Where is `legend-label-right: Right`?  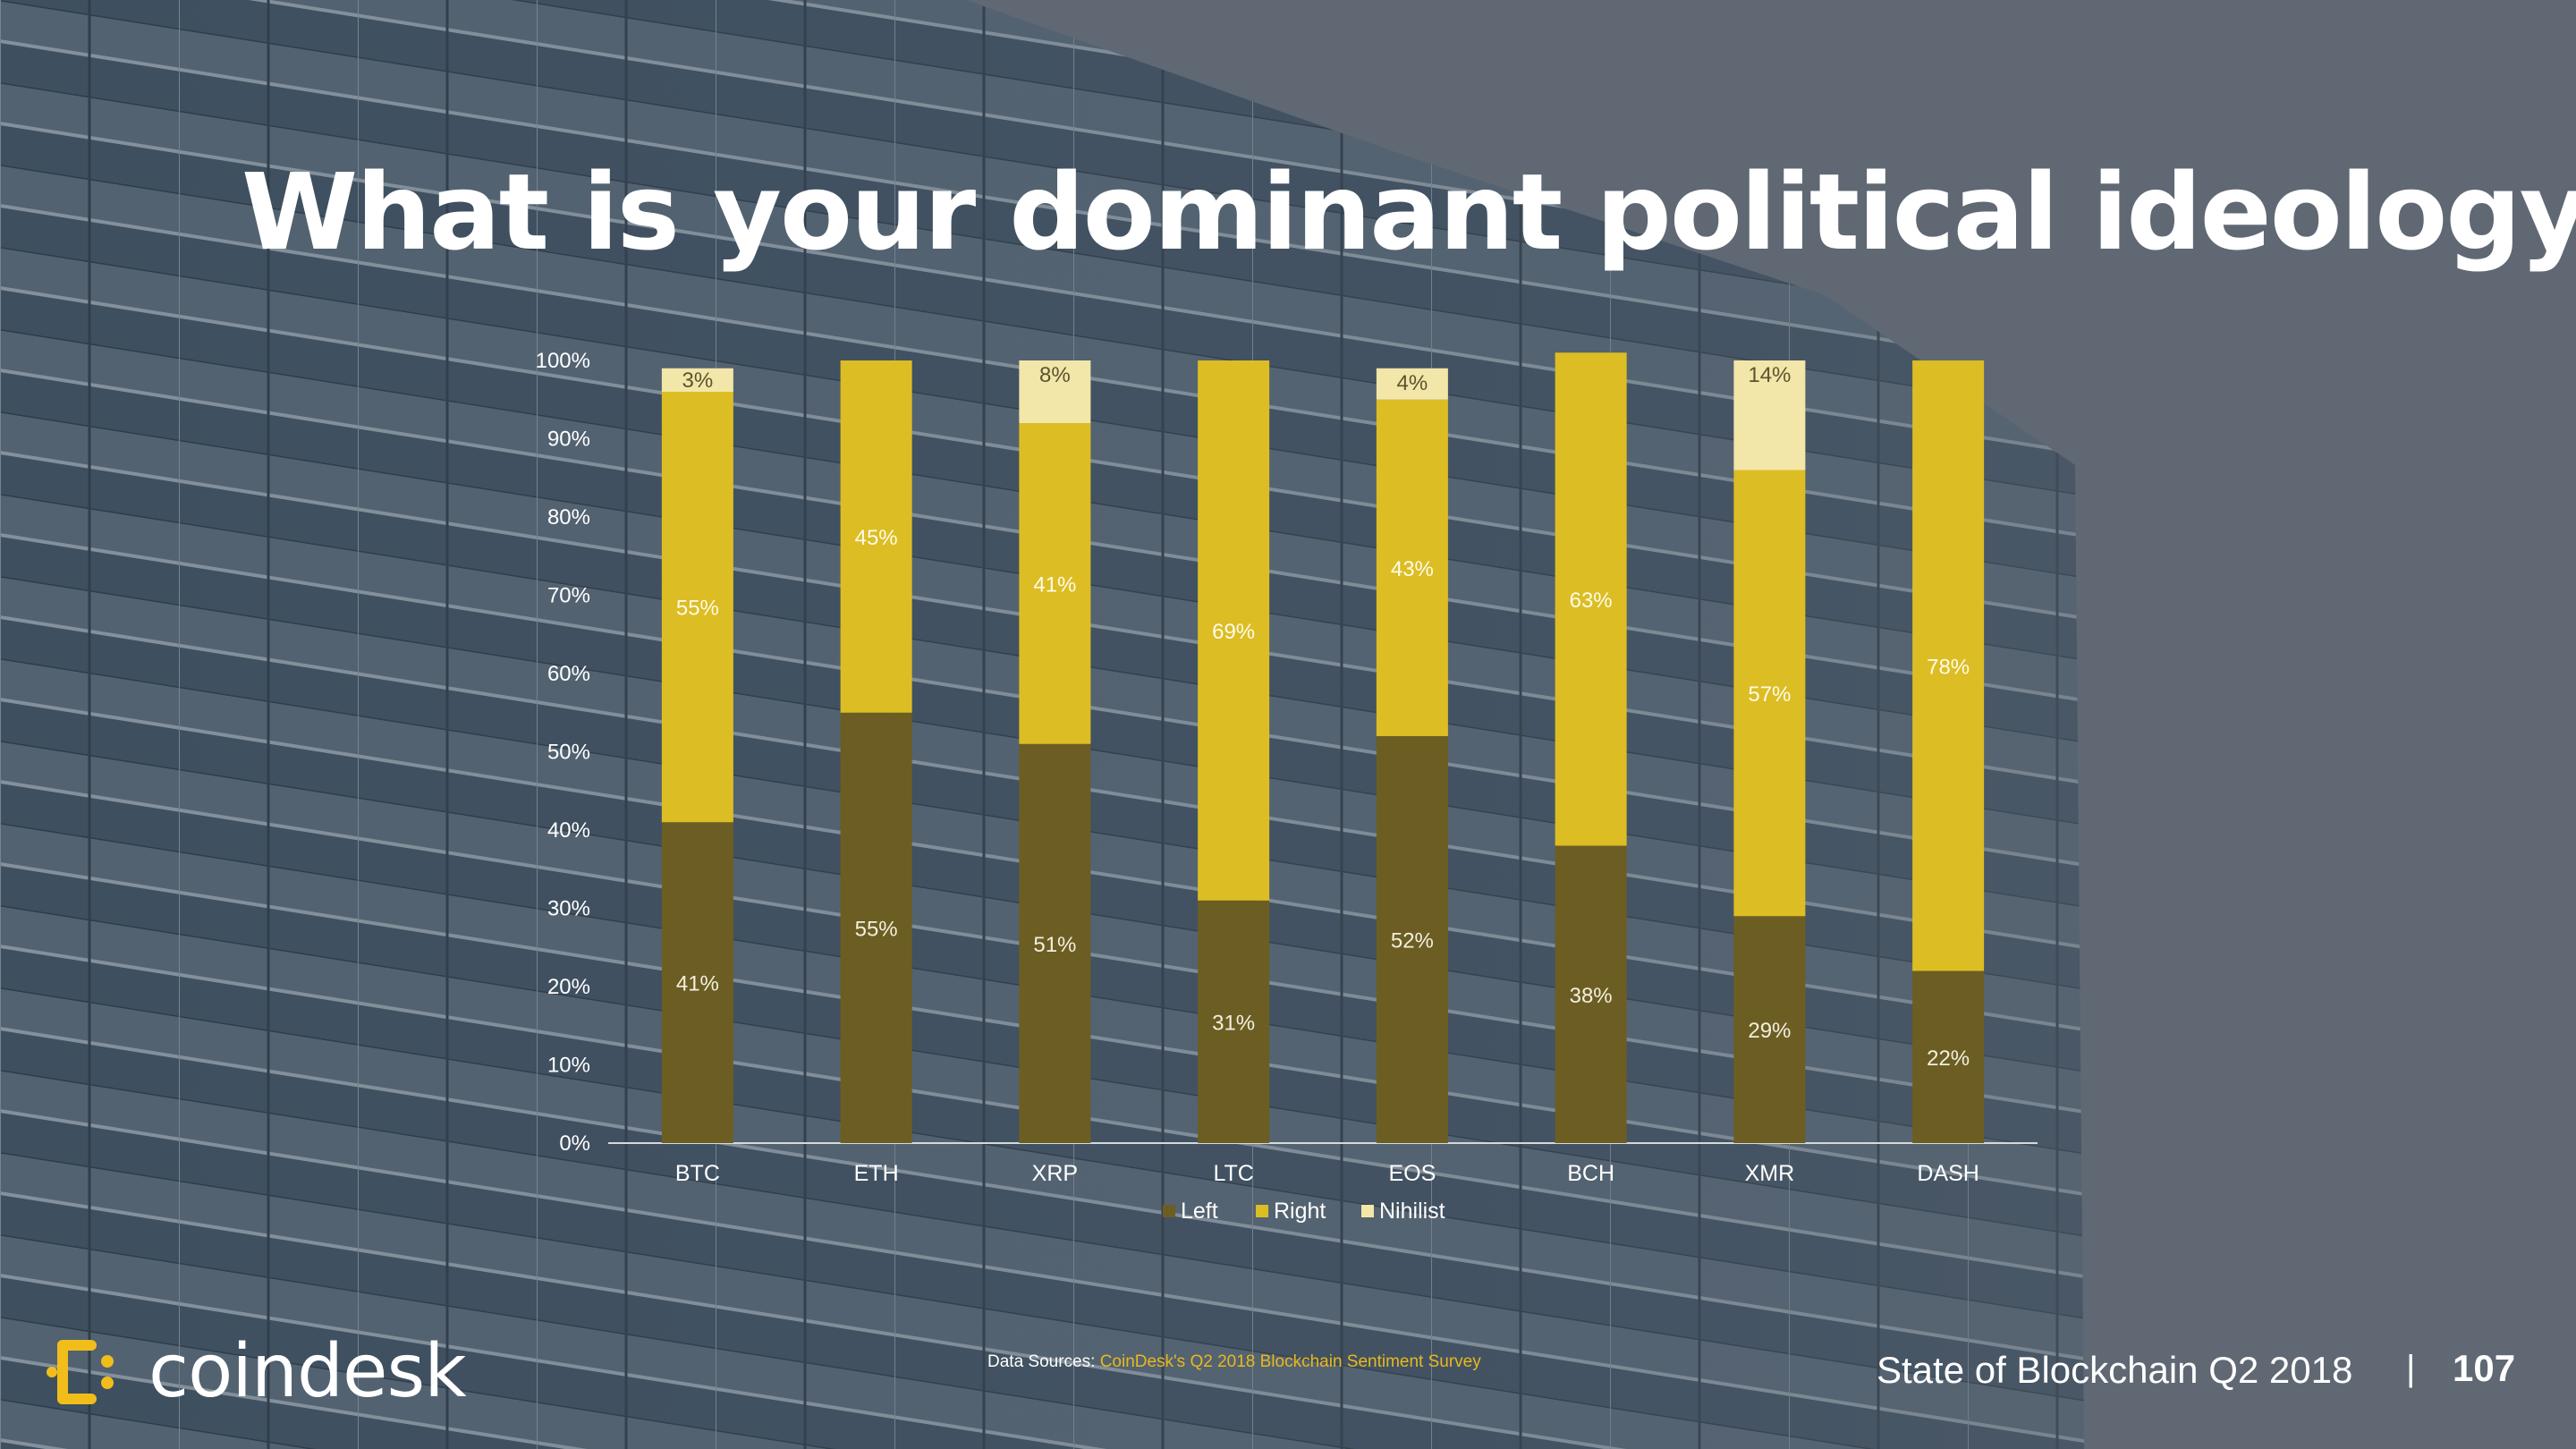 legend-label-right: Right is located at coordinates (1300, 1211).